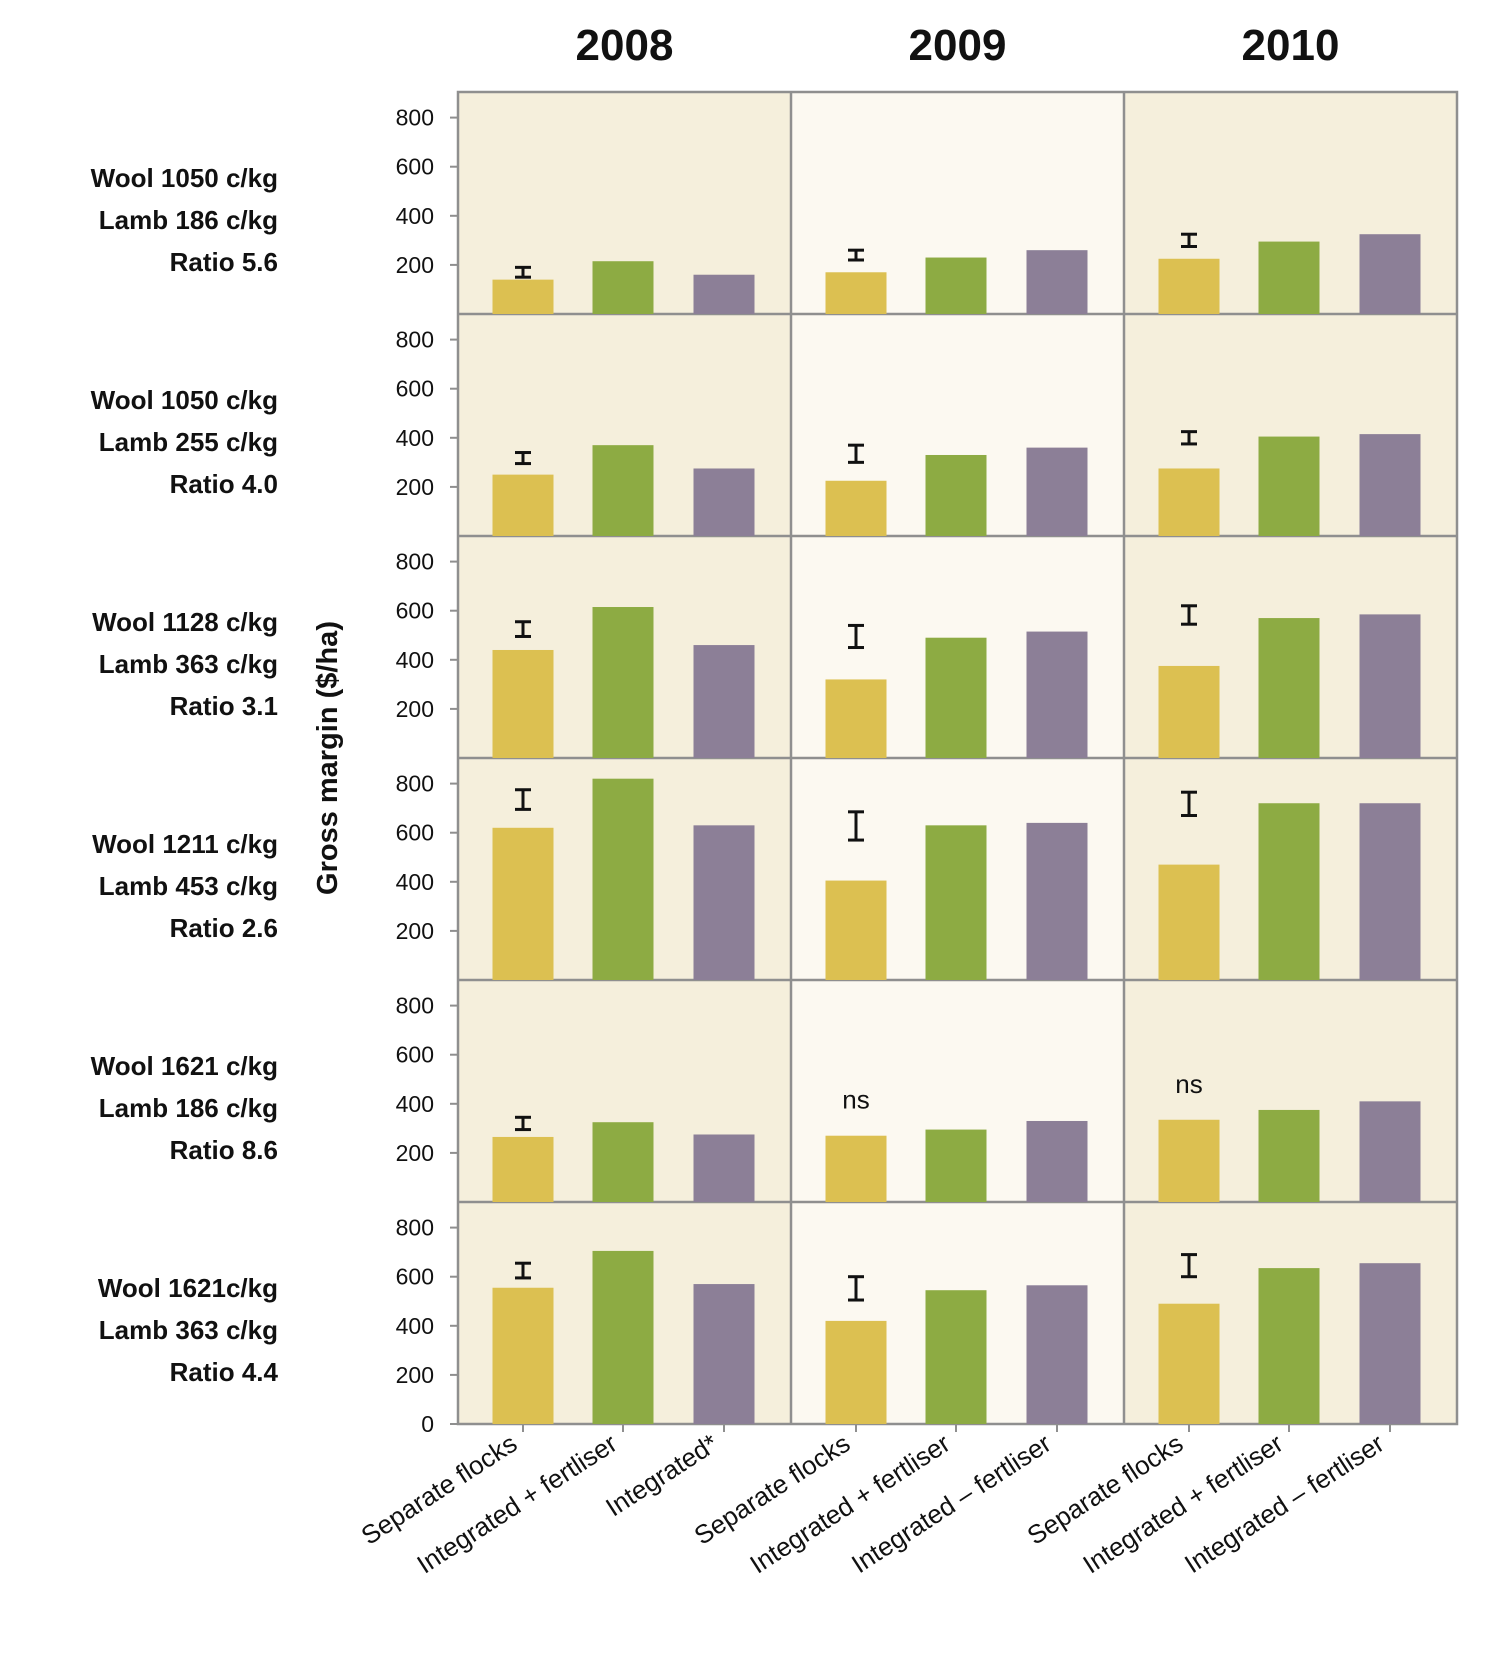 The image size is (1492, 1669). Describe the element at coordinates (224, 262) in the screenshot. I see `row-label-line: Ratio 5.6` at that location.